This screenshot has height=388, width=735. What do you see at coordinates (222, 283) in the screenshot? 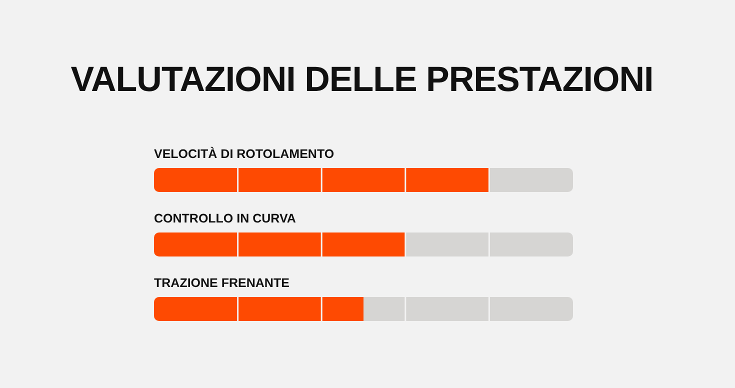
I see `y-tick-label: TRAZIONE FRENANTE` at bounding box center [222, 283].